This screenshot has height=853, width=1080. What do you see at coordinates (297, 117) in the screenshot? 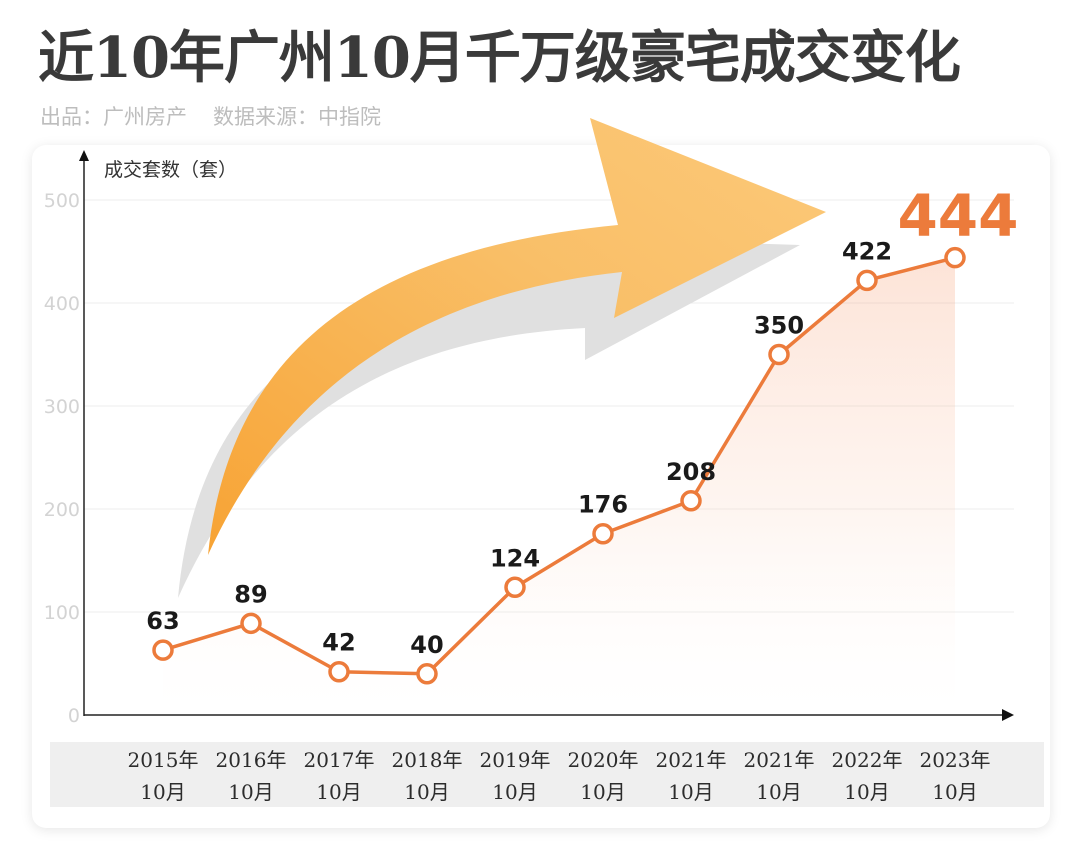
I see `data-source-credit: 数据来源：中指院` at bounding box center [297, 117].